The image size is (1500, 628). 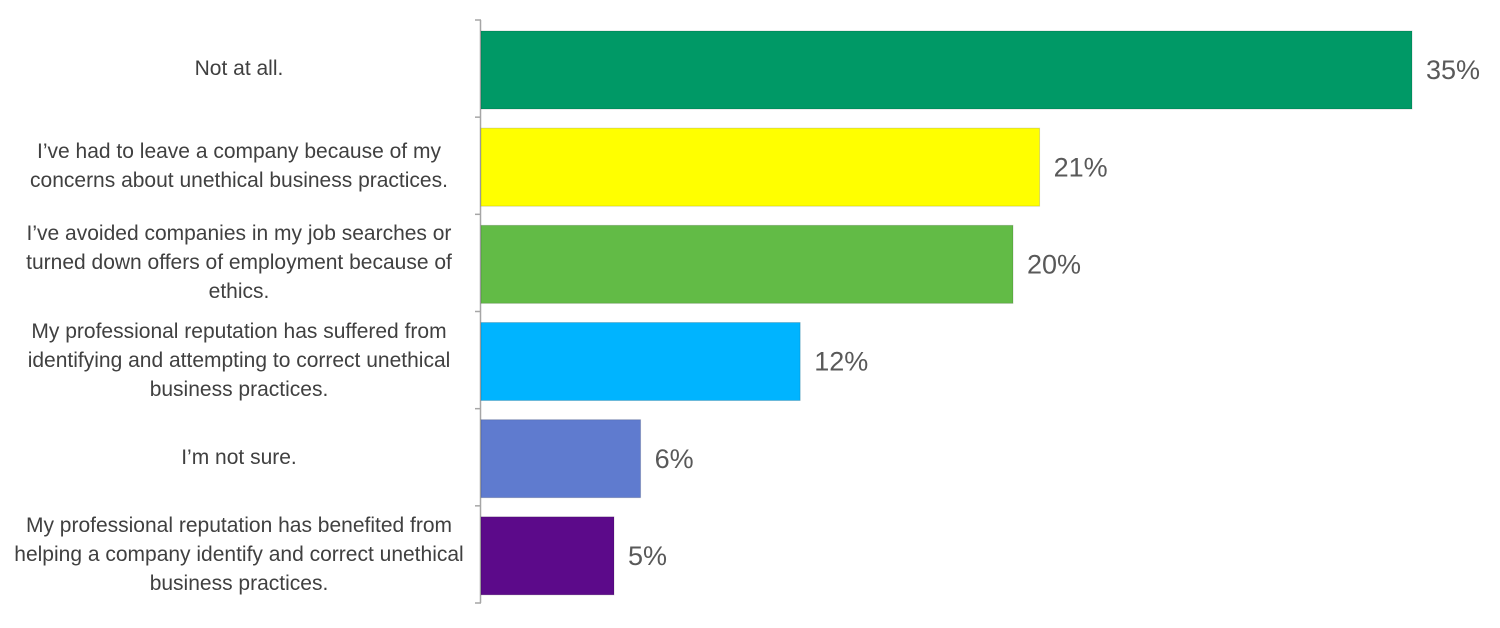 I want to click on value-label: 20%, so click(x=1054, y=264).